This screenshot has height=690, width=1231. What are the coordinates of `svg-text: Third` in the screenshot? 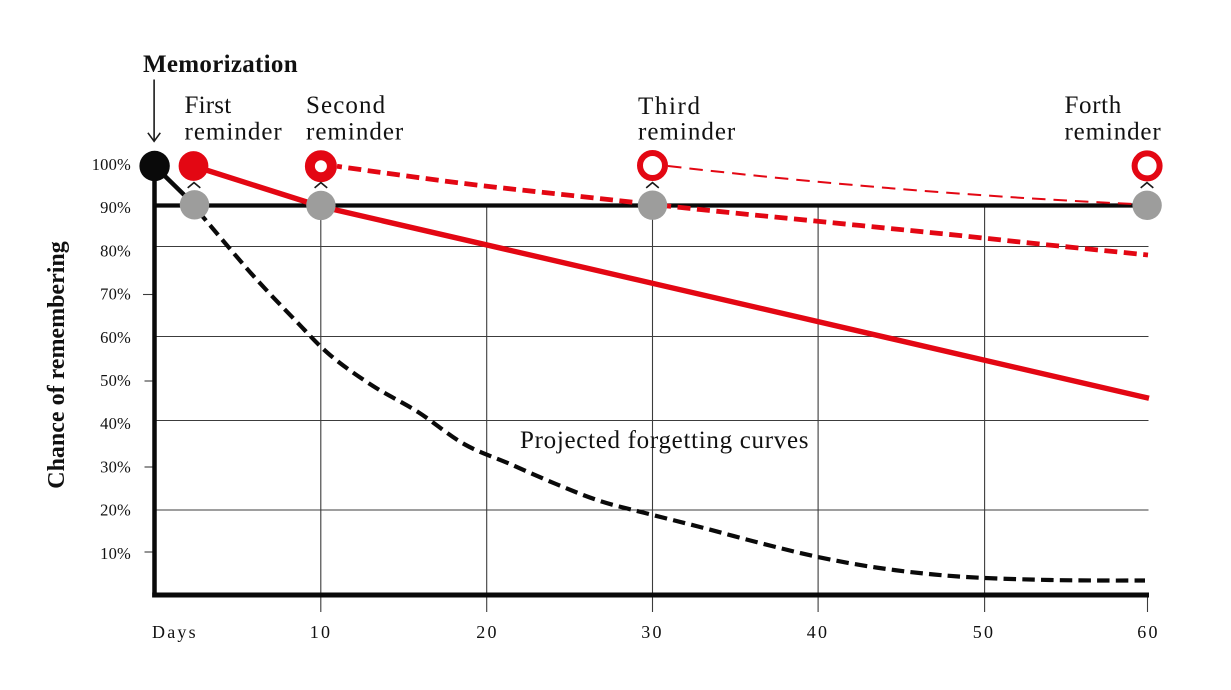 It's located at (670, 106).